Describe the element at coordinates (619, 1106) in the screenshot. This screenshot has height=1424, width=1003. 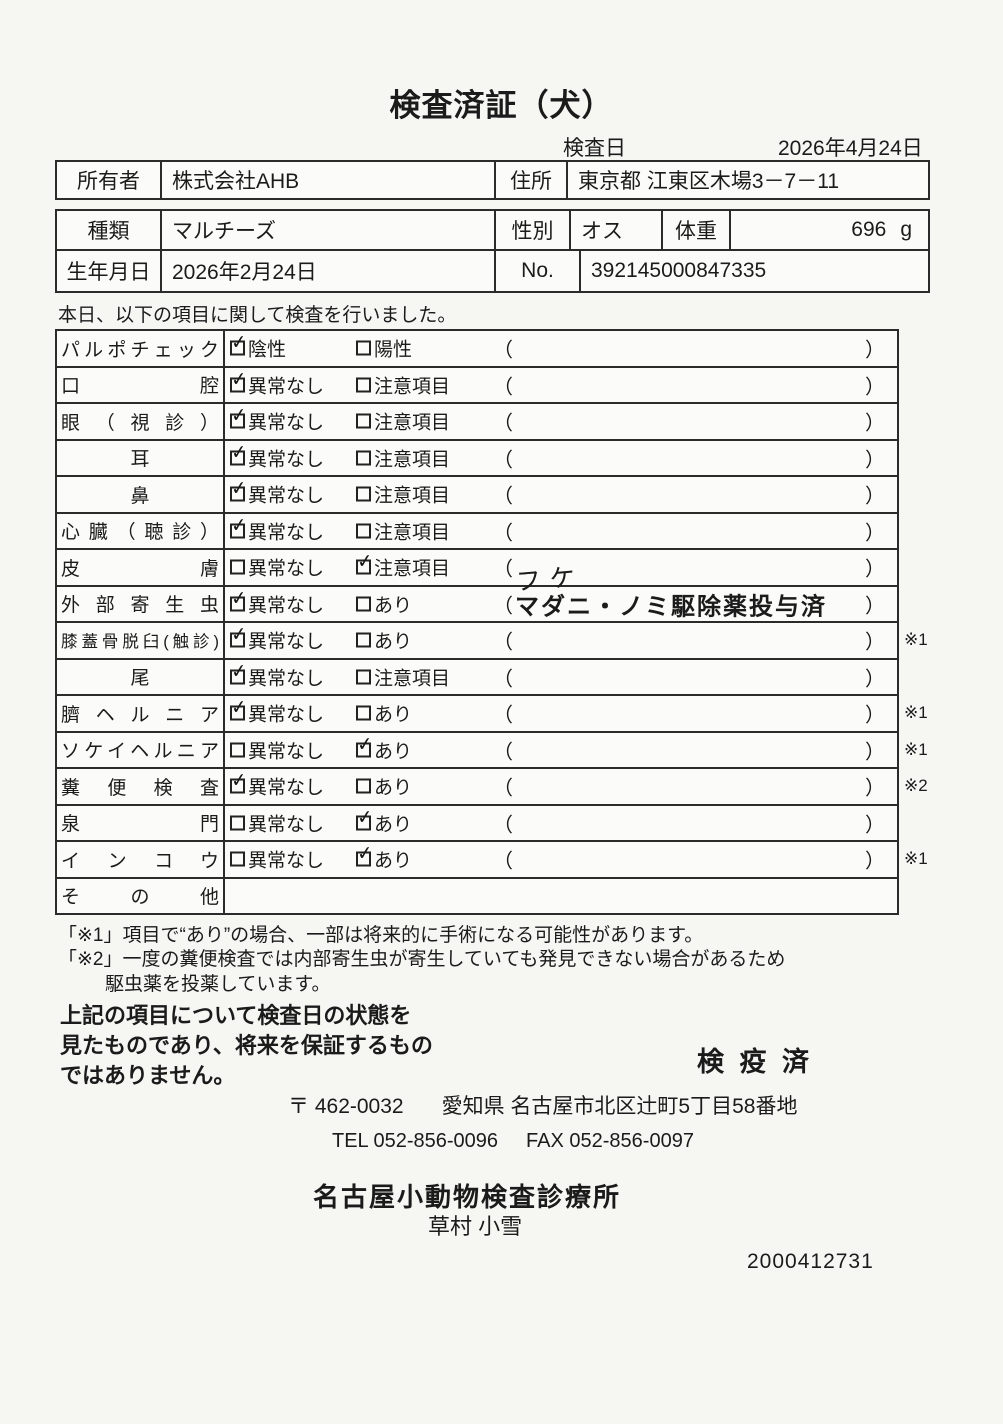
I see `clinic-address: 愛知県 名古屋市北区辻町5丁目58番地` at that location.